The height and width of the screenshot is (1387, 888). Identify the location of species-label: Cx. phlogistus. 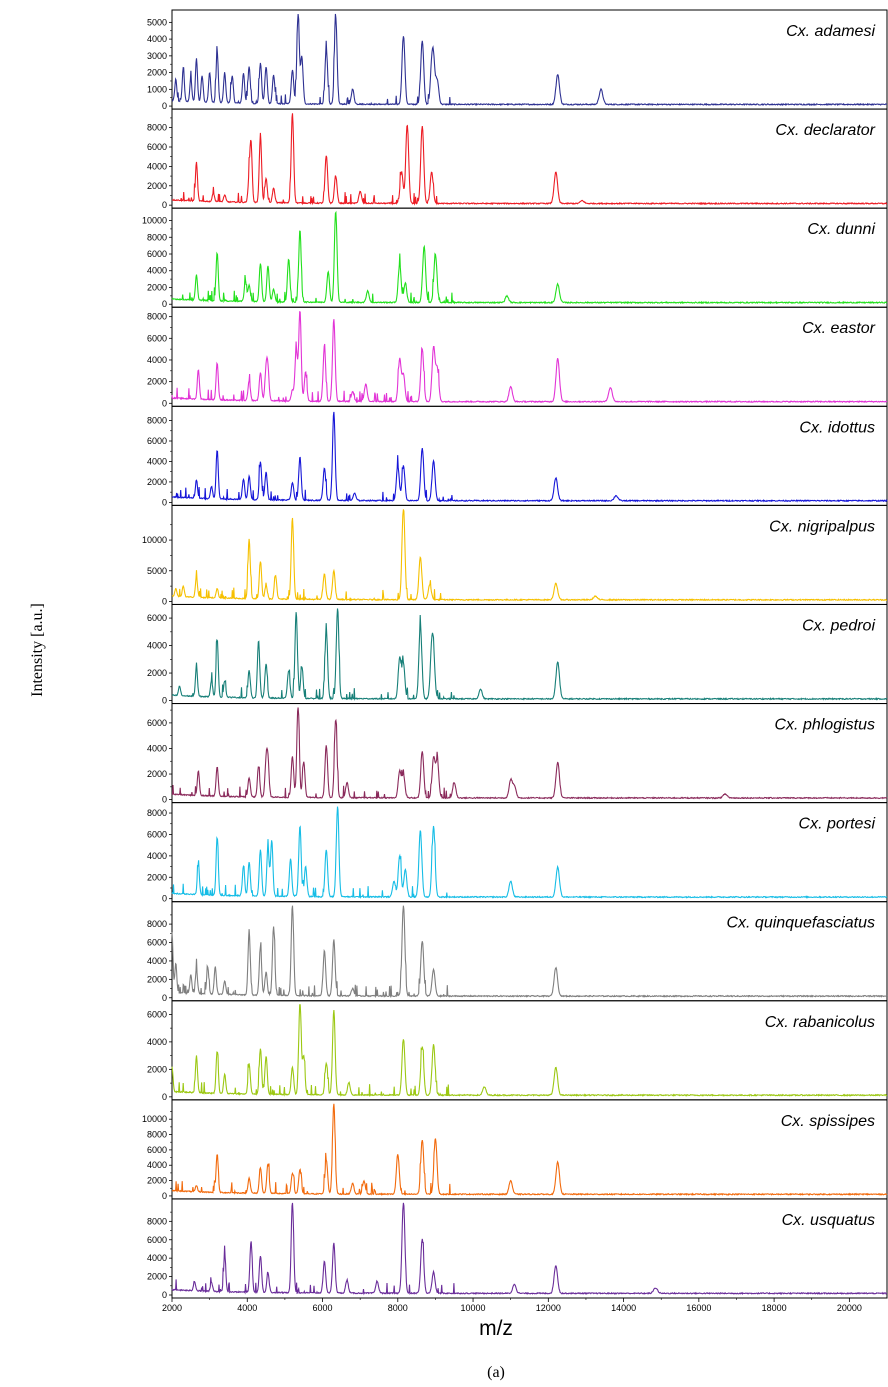
(825, 725).